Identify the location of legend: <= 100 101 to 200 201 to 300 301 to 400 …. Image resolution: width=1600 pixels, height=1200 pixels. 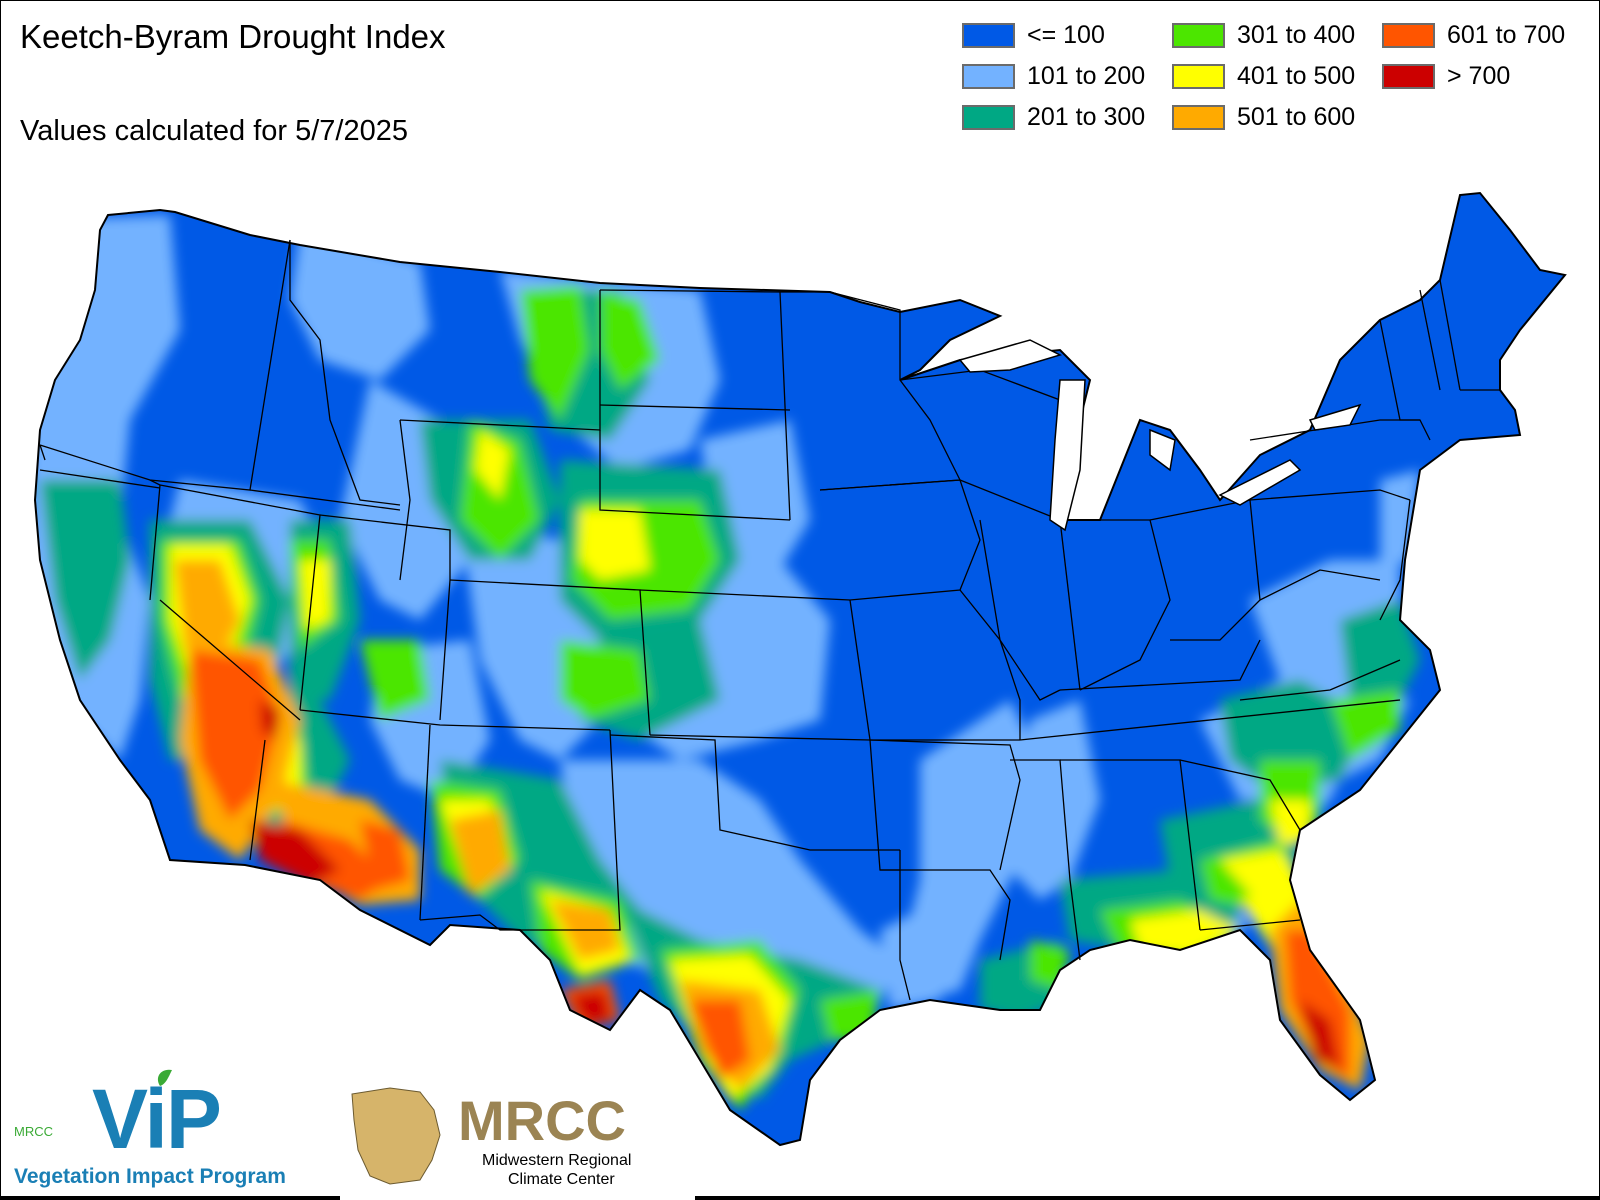
(1277, 80).